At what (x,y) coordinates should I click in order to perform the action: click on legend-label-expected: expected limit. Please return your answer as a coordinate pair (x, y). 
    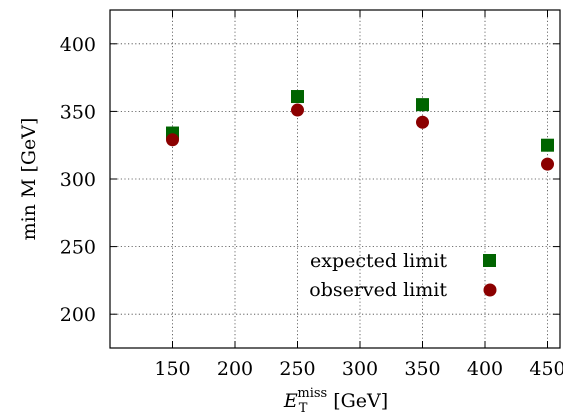
    Looking at the image, I should click on (378, 261).